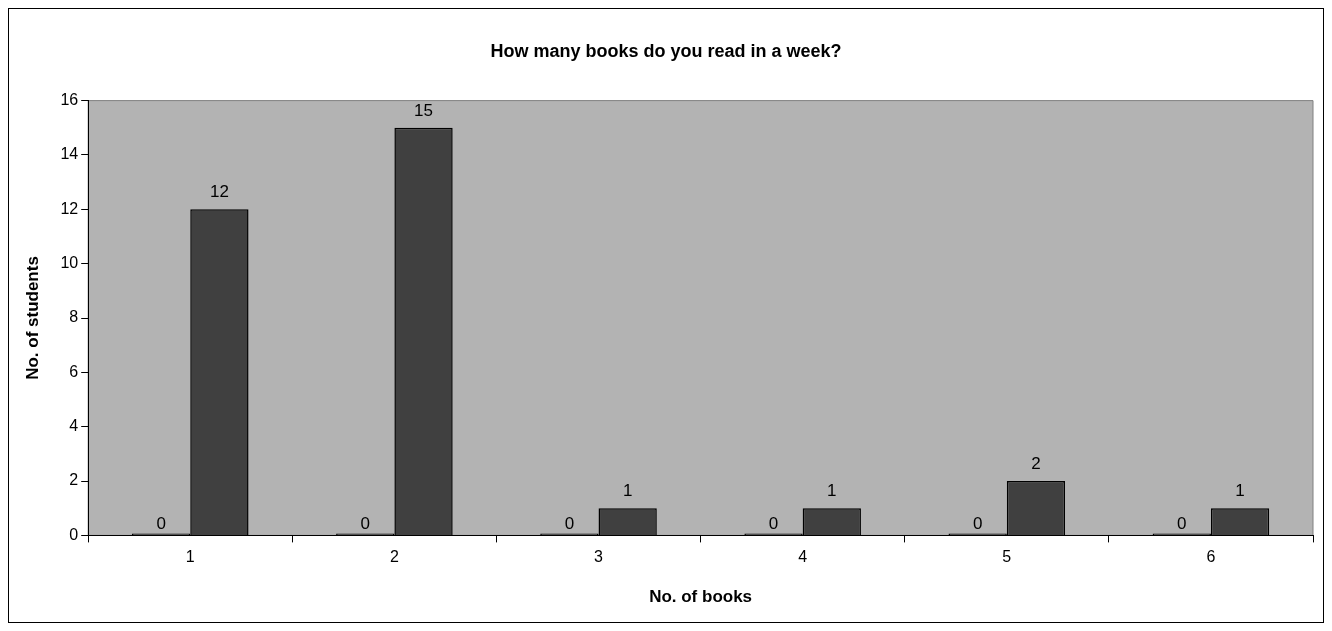  Describe the element at coordinates (69, 100) in the screenshot. I see `y-tick-label: 16` at that location.